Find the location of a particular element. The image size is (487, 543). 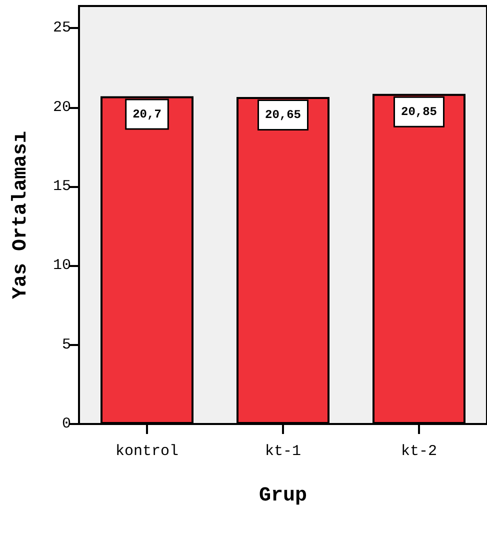

y-tick-label: 25 is located at coordinates (61, 28).